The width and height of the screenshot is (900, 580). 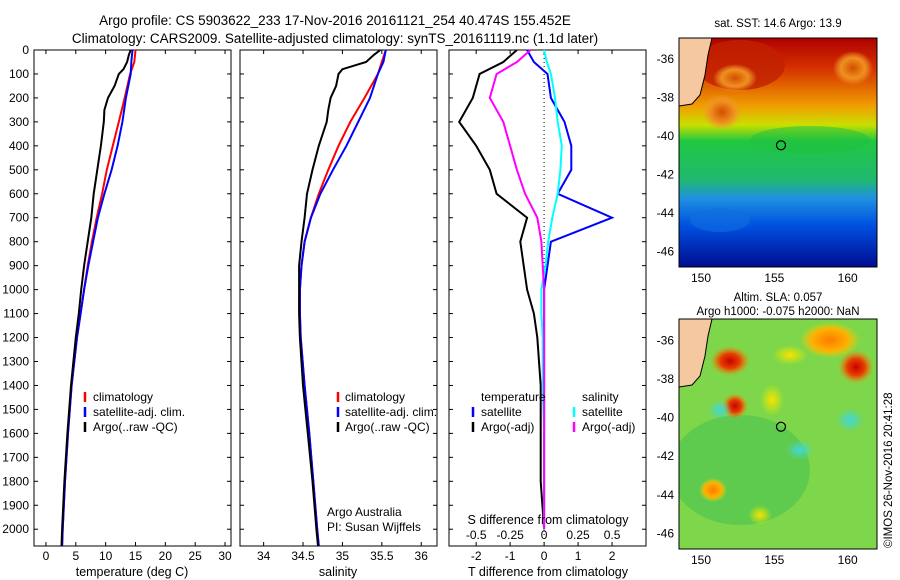 I want to click on temperature-xlabel: temperature (deg C), so click(x=132, y=572).